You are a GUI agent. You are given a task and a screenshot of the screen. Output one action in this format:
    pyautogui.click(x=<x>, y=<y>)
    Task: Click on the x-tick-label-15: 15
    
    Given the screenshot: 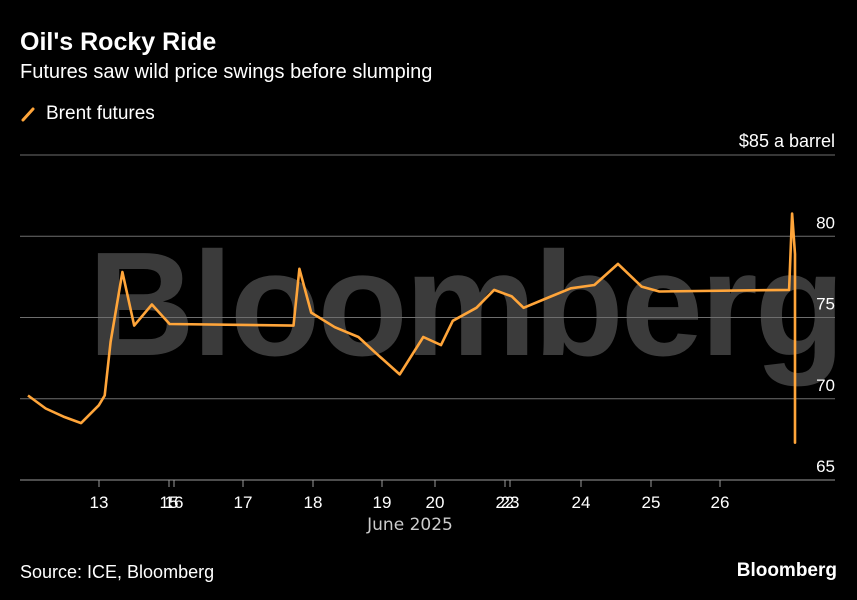 What is the action you would take?
    pyautogui.click(x=169, y=502)
    